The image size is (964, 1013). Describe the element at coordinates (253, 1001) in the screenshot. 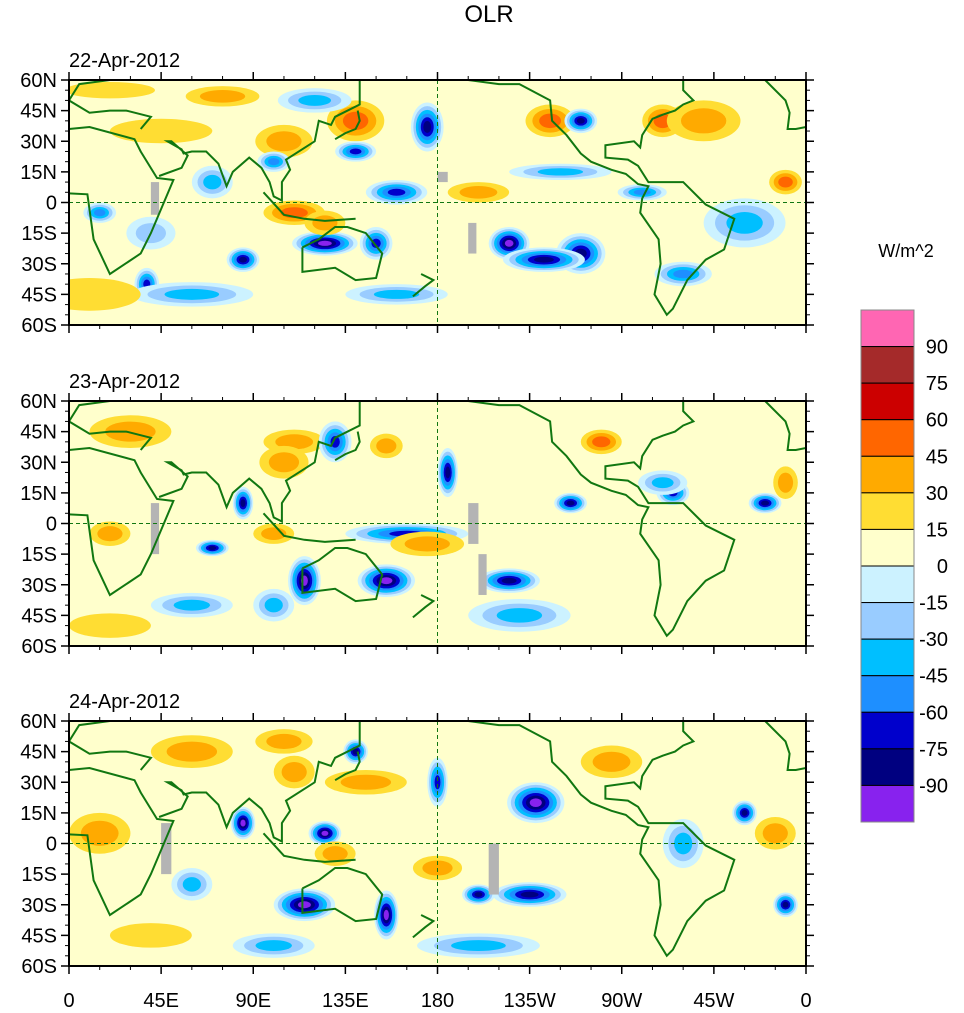

I see `x-tick-label: 90E` at that location.